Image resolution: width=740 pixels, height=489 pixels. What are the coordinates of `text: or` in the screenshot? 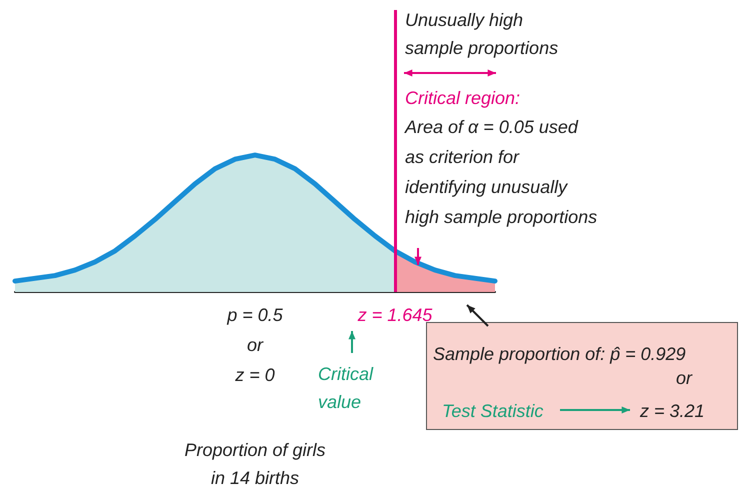 It's located at (684, 378).